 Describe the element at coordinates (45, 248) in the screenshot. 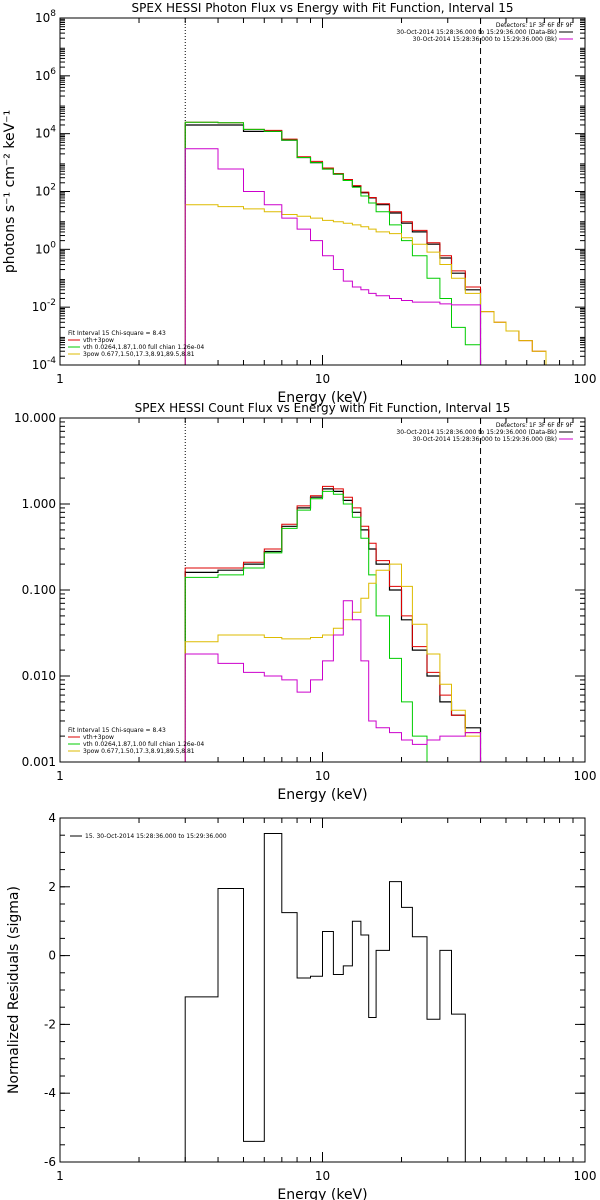

I see `y-tick-label: 10⁰` at that location.